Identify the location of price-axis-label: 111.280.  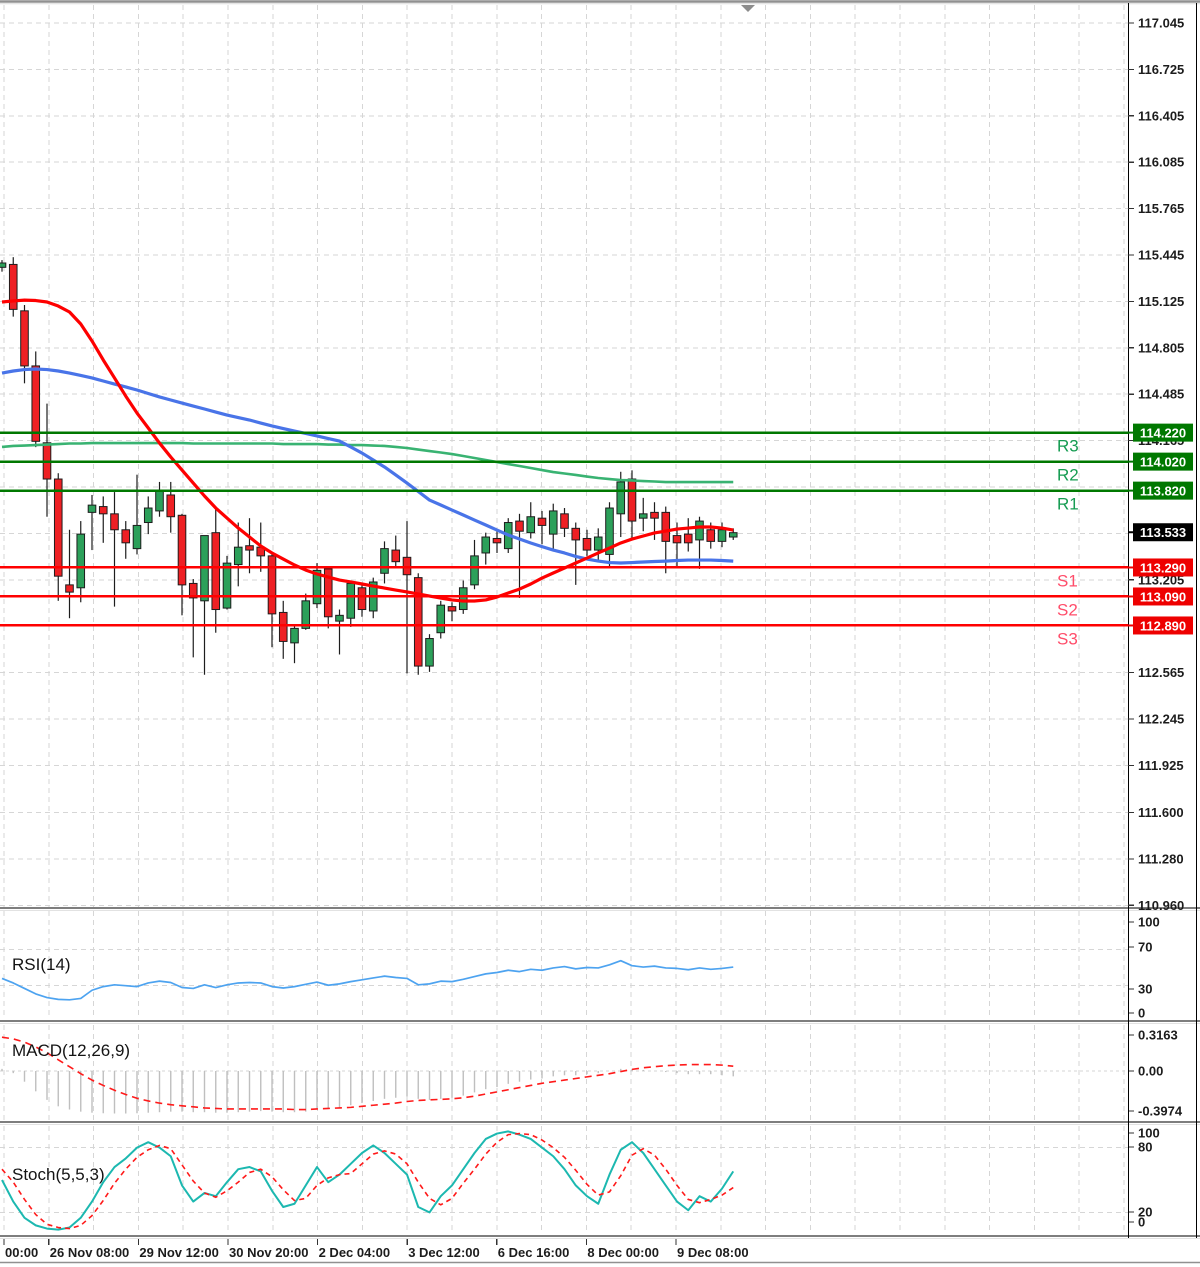
(1161, 858).